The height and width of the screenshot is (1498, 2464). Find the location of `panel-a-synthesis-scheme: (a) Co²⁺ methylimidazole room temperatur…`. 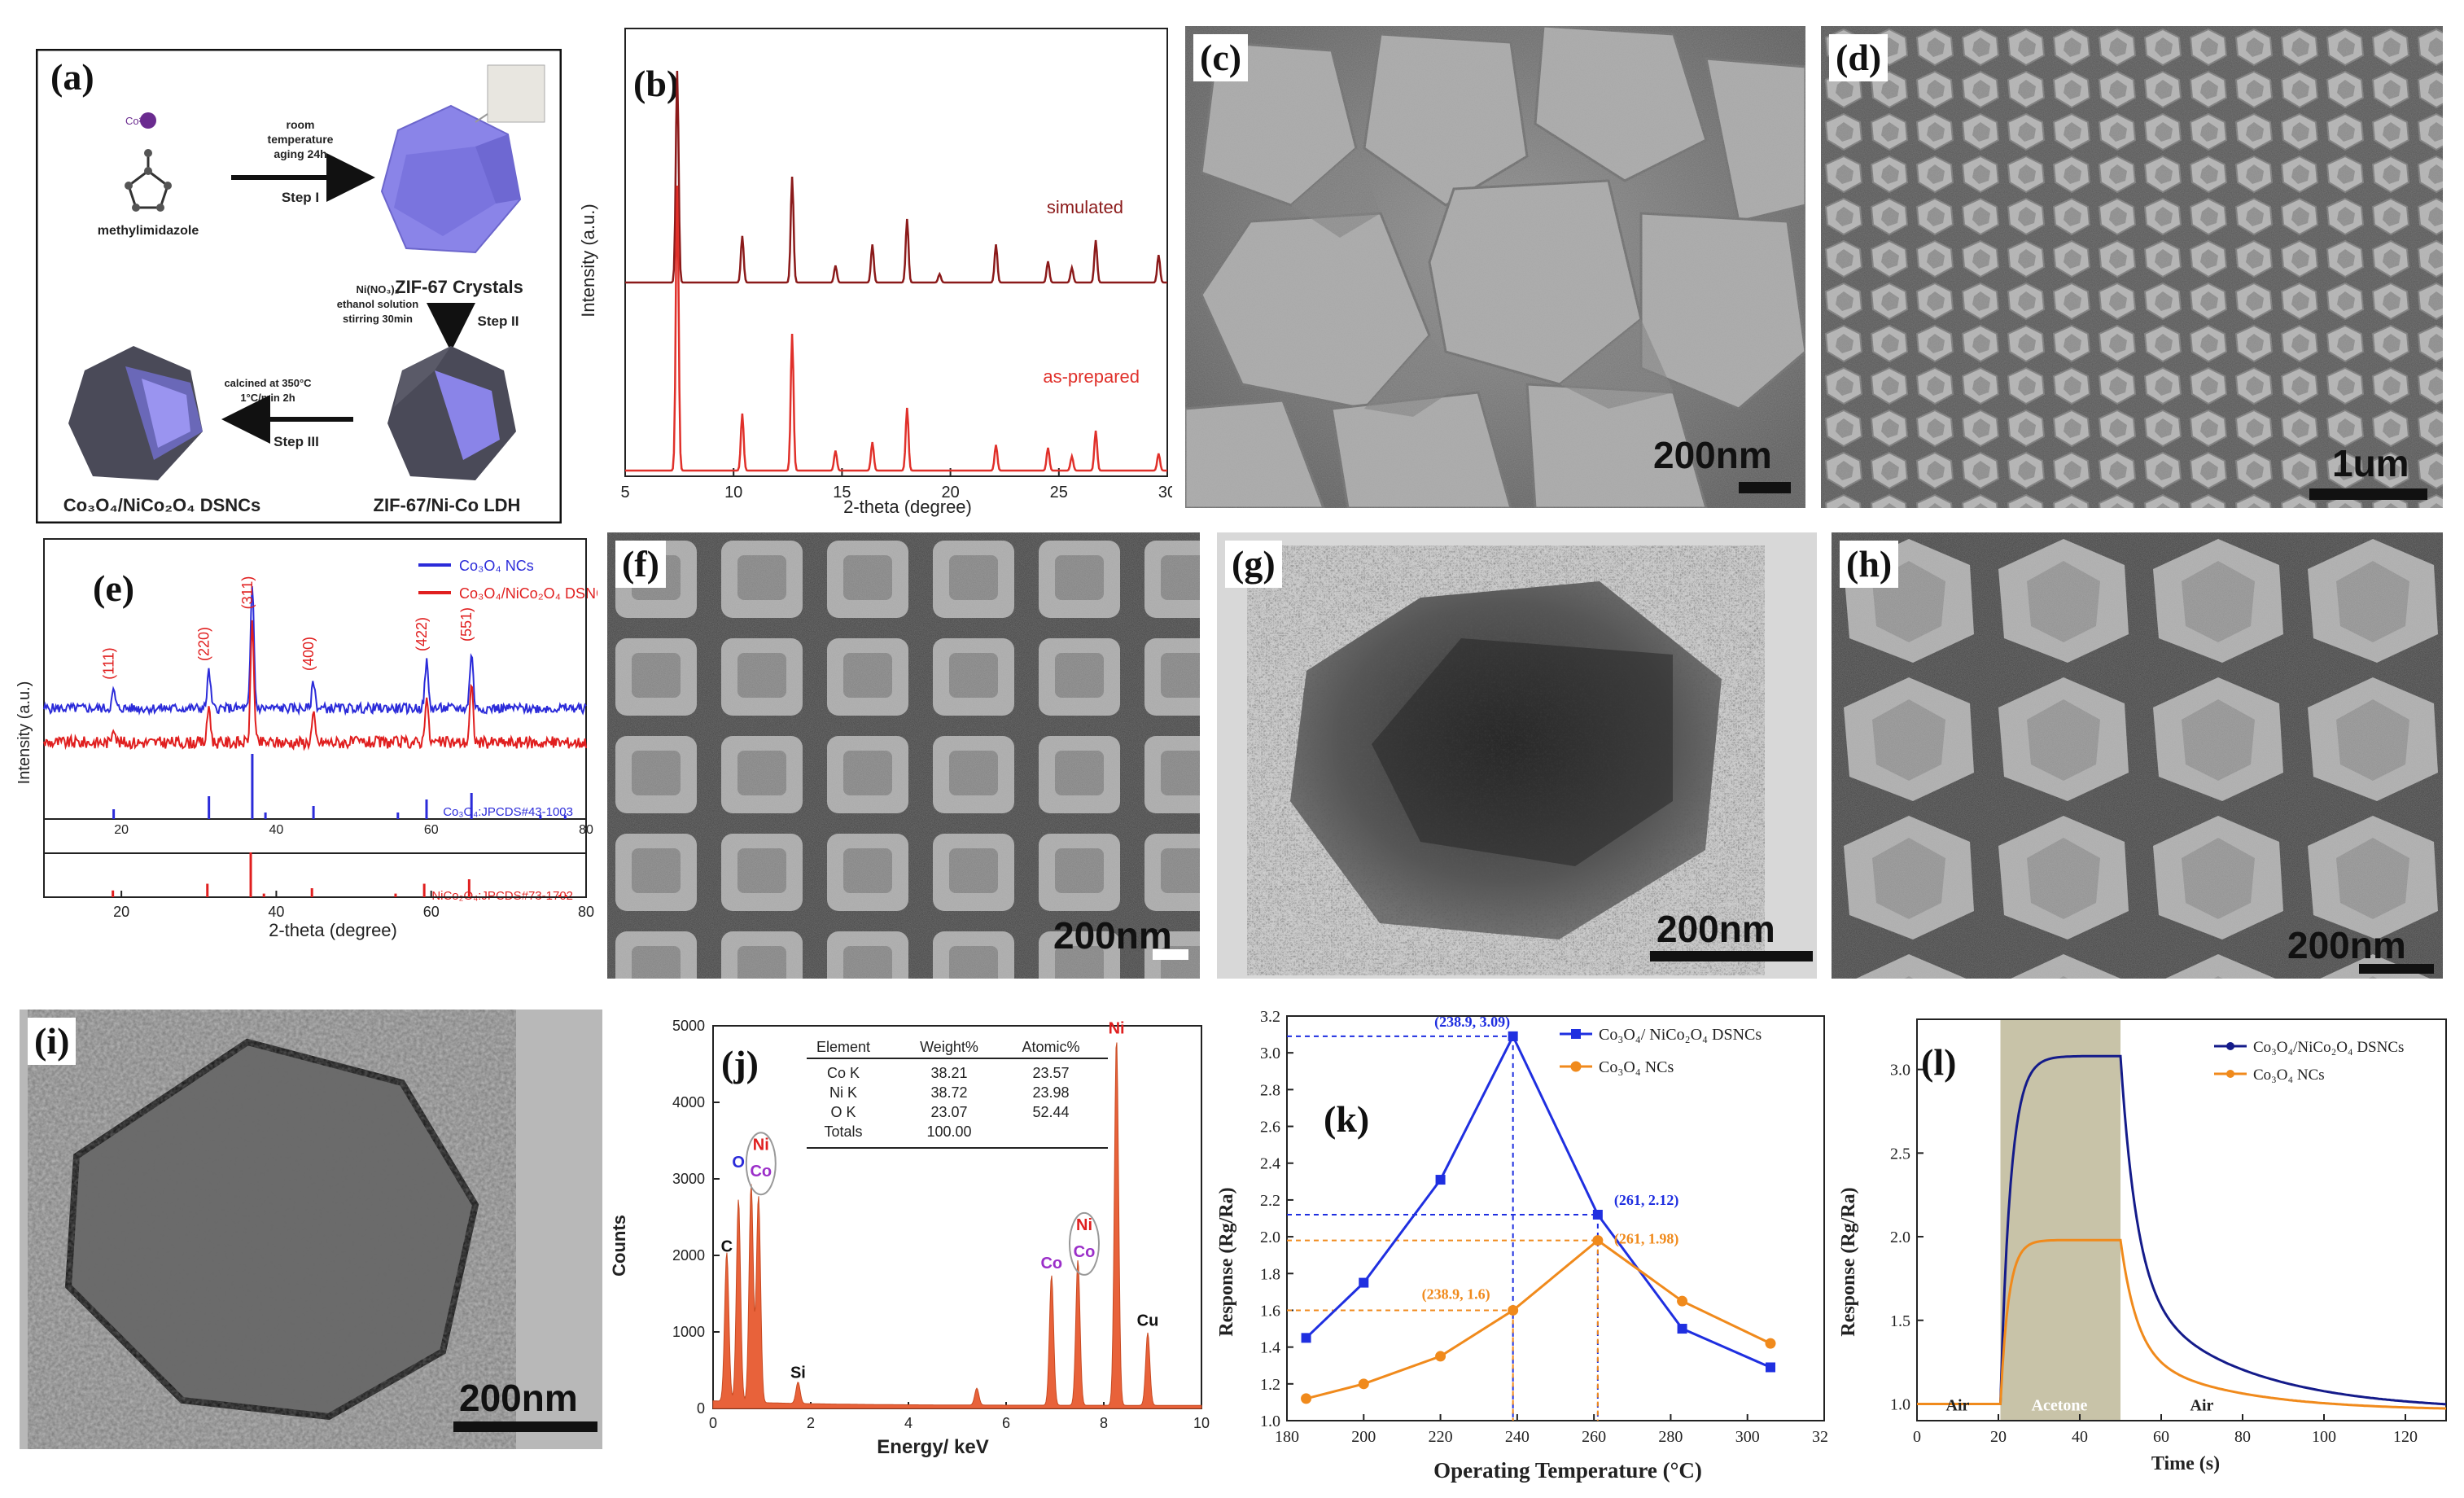

panel-a-synthesis-scheme: (a) Co²⁺ methylimidazole room temperatur… is located at coordinates (299, 286).